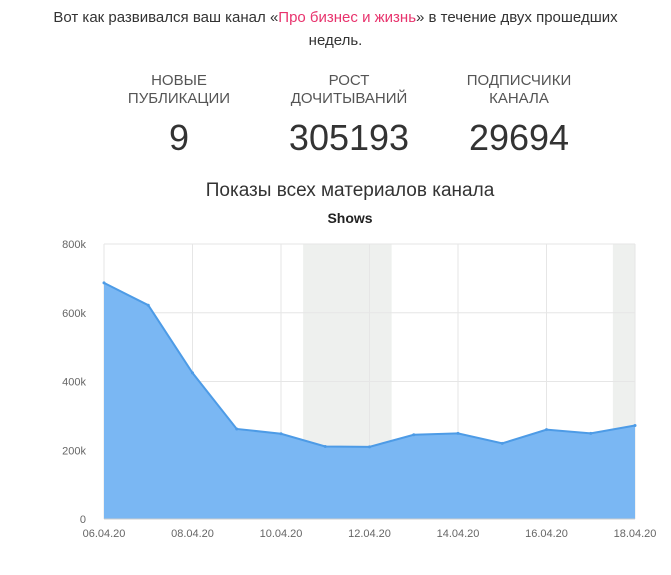 This screenshot has width=671, height=575. Describe the element at coordinates (369, 534) in the screenshot. I see `x-tick-label: 12.04.20` at that location.